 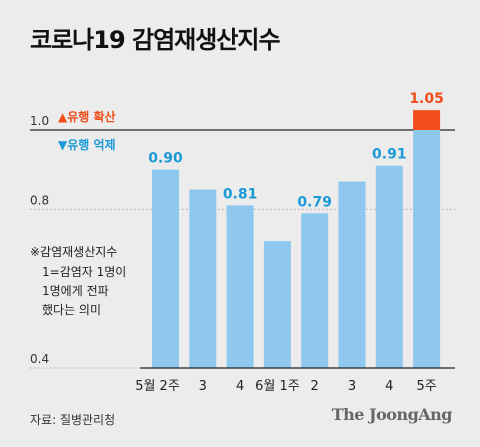 I want to click on legend-up: ▲유행 확산, so click(x=87, y=116).